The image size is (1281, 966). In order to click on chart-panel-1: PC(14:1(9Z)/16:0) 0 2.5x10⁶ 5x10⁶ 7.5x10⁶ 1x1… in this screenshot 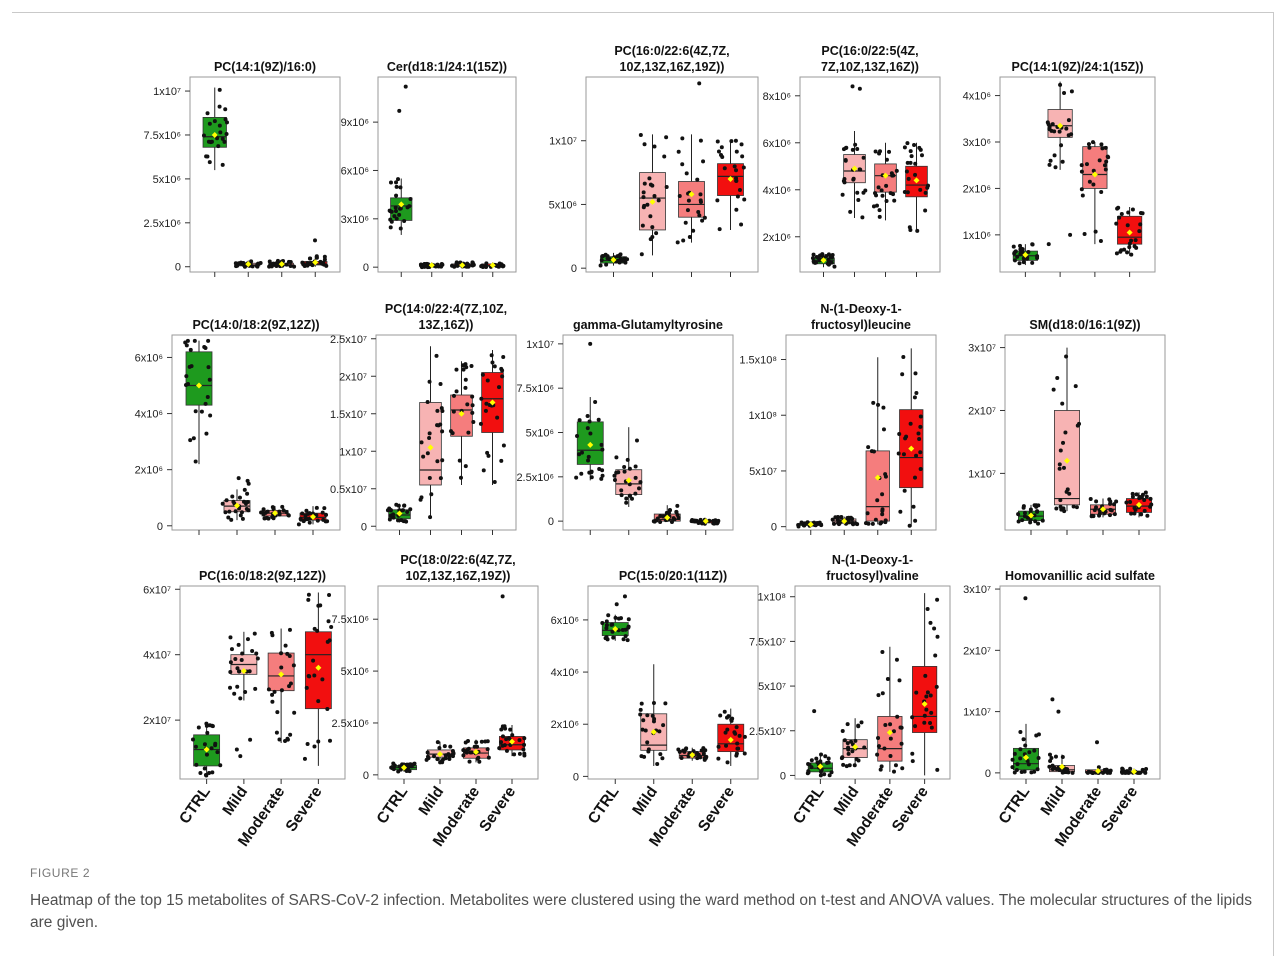, I will do `click(242, 168)`.